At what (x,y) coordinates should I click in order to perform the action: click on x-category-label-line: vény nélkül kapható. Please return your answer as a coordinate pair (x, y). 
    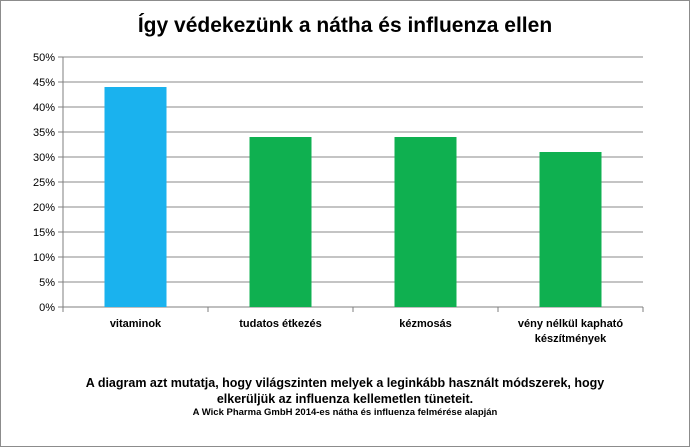
    Looking at the image, I should click on (570, 324).